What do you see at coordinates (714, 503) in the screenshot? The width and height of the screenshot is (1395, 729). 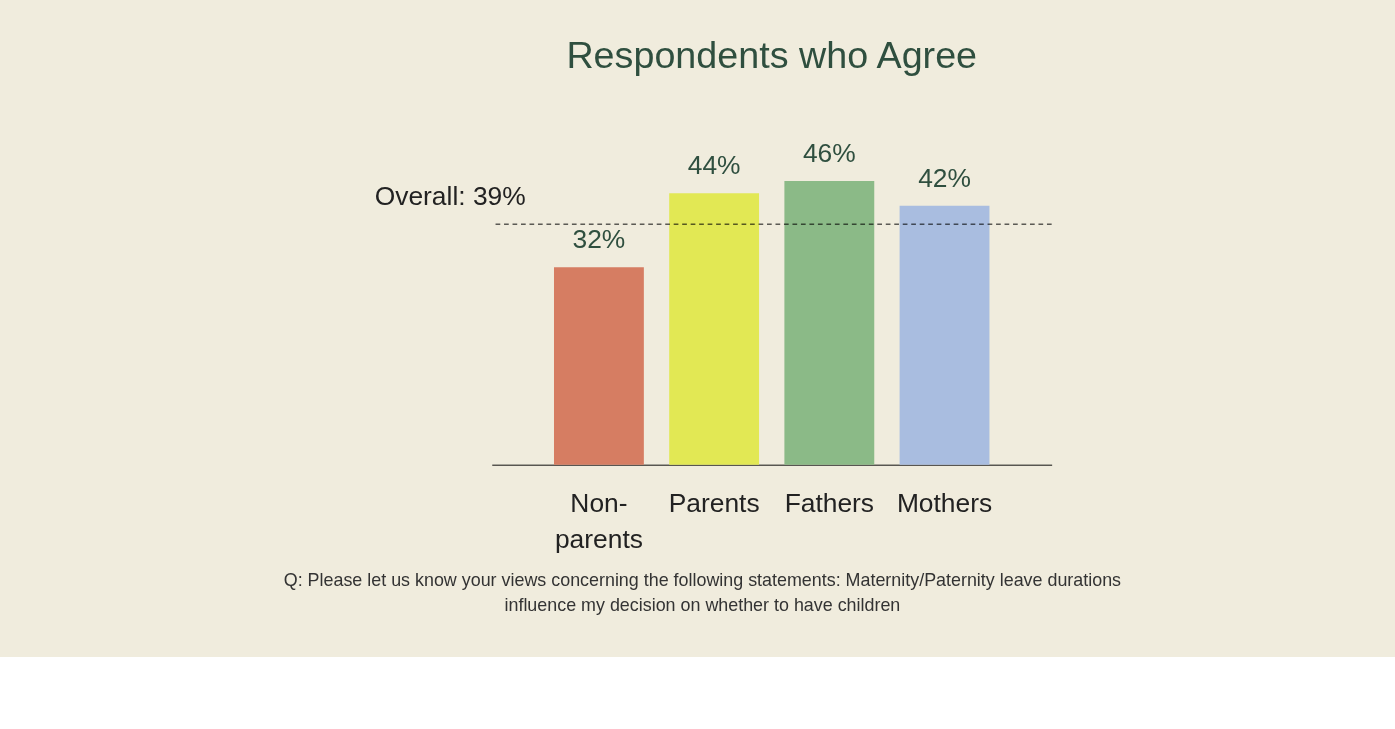 I see `x-tick-label: Parents` at bounding box center [714, 503].